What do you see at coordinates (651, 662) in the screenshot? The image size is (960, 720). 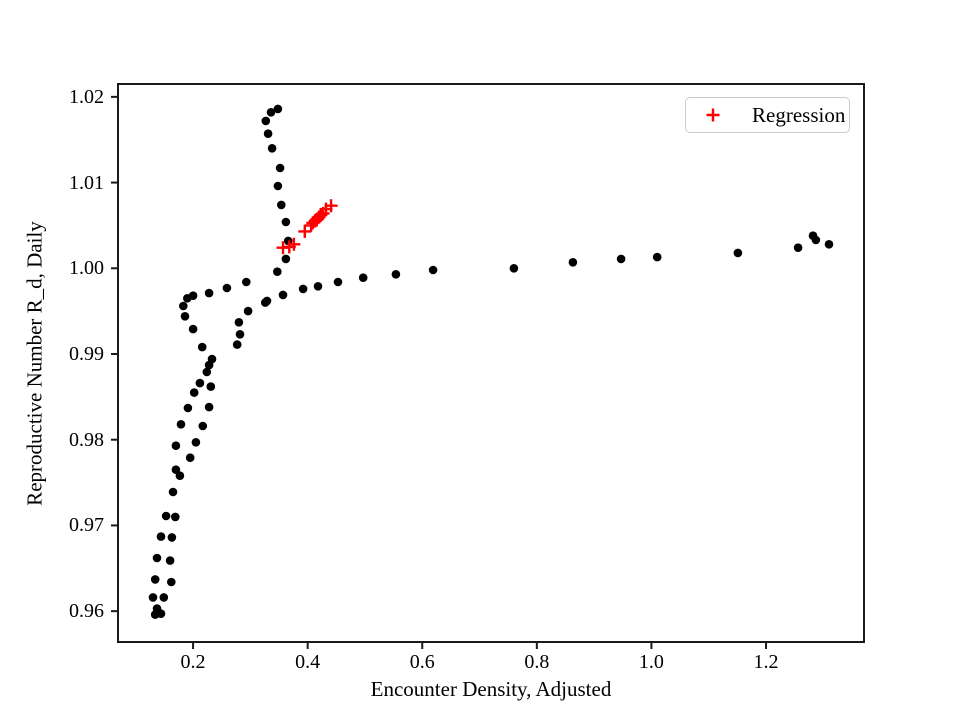 I see `x-tick-label: 1.0` at bounding box center [651, 662].